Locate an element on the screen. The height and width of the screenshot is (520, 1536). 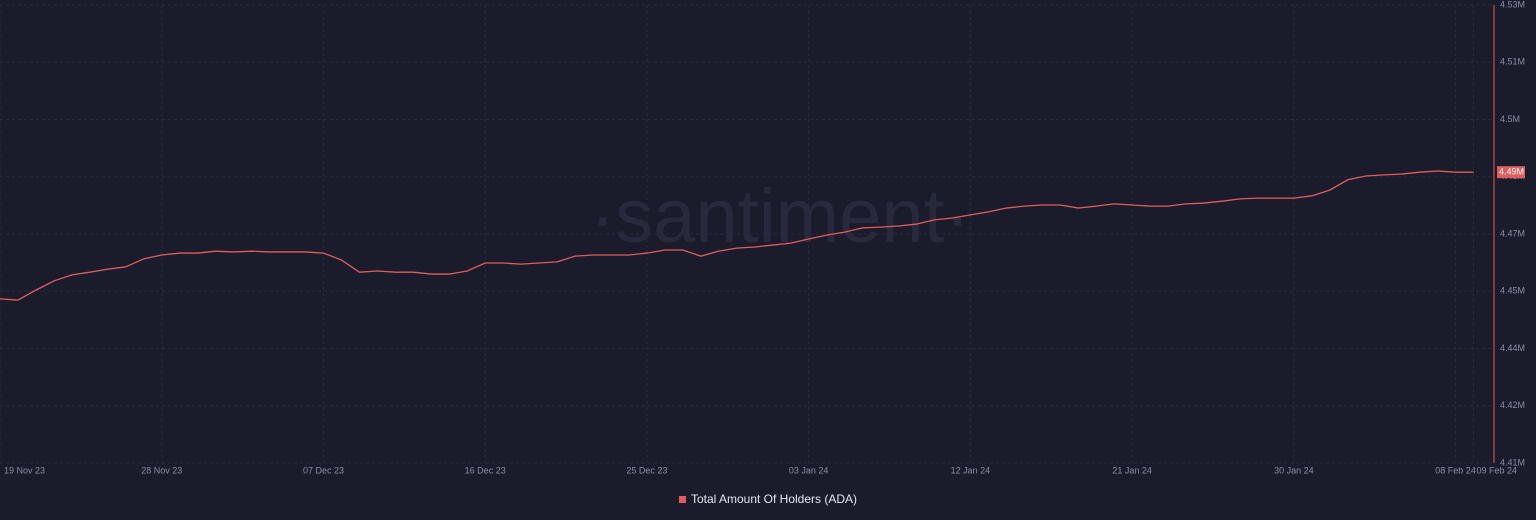
legend-label: Total Amount Of Holders (ADA) is located at coordinates (774, 499).